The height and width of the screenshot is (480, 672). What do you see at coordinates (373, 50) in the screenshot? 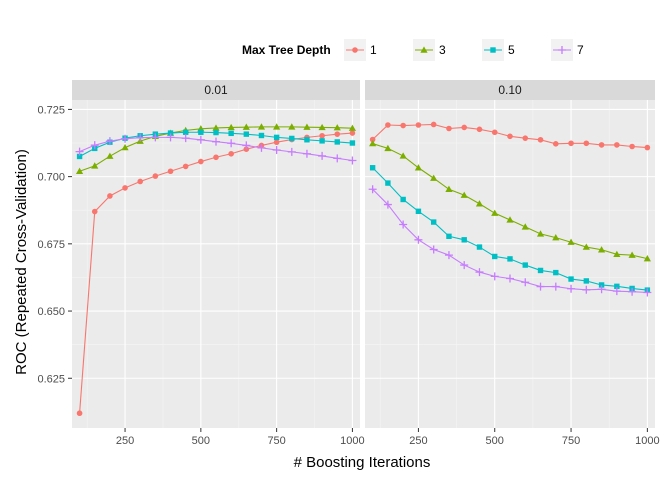
I see `legend-label: 1` at bounding box center [373, 50].